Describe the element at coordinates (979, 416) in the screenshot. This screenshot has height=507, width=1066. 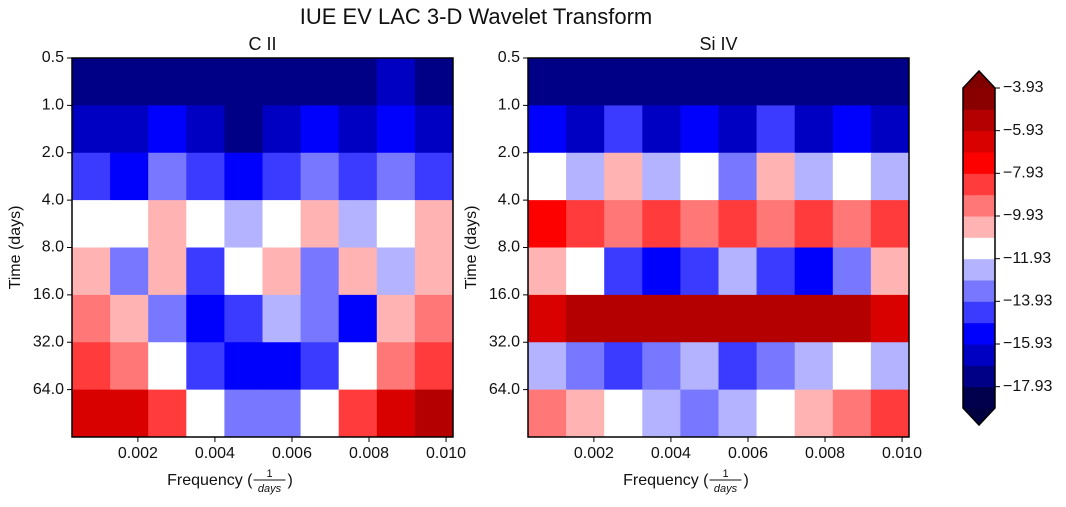
I see `colorbar-under` at that location.